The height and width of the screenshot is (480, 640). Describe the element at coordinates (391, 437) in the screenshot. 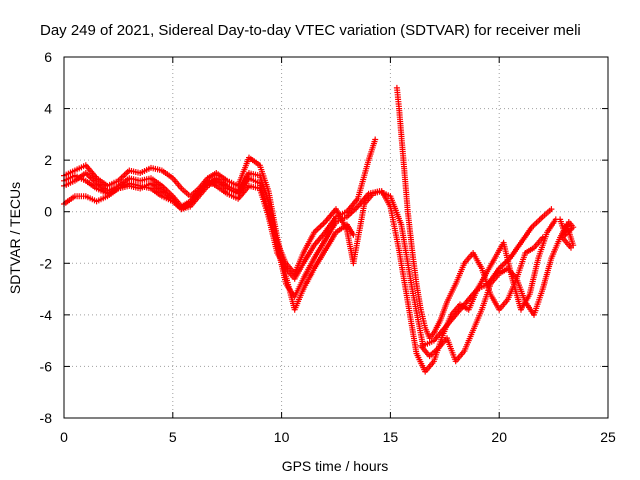

I see `x-tick-label: 15` at that location.